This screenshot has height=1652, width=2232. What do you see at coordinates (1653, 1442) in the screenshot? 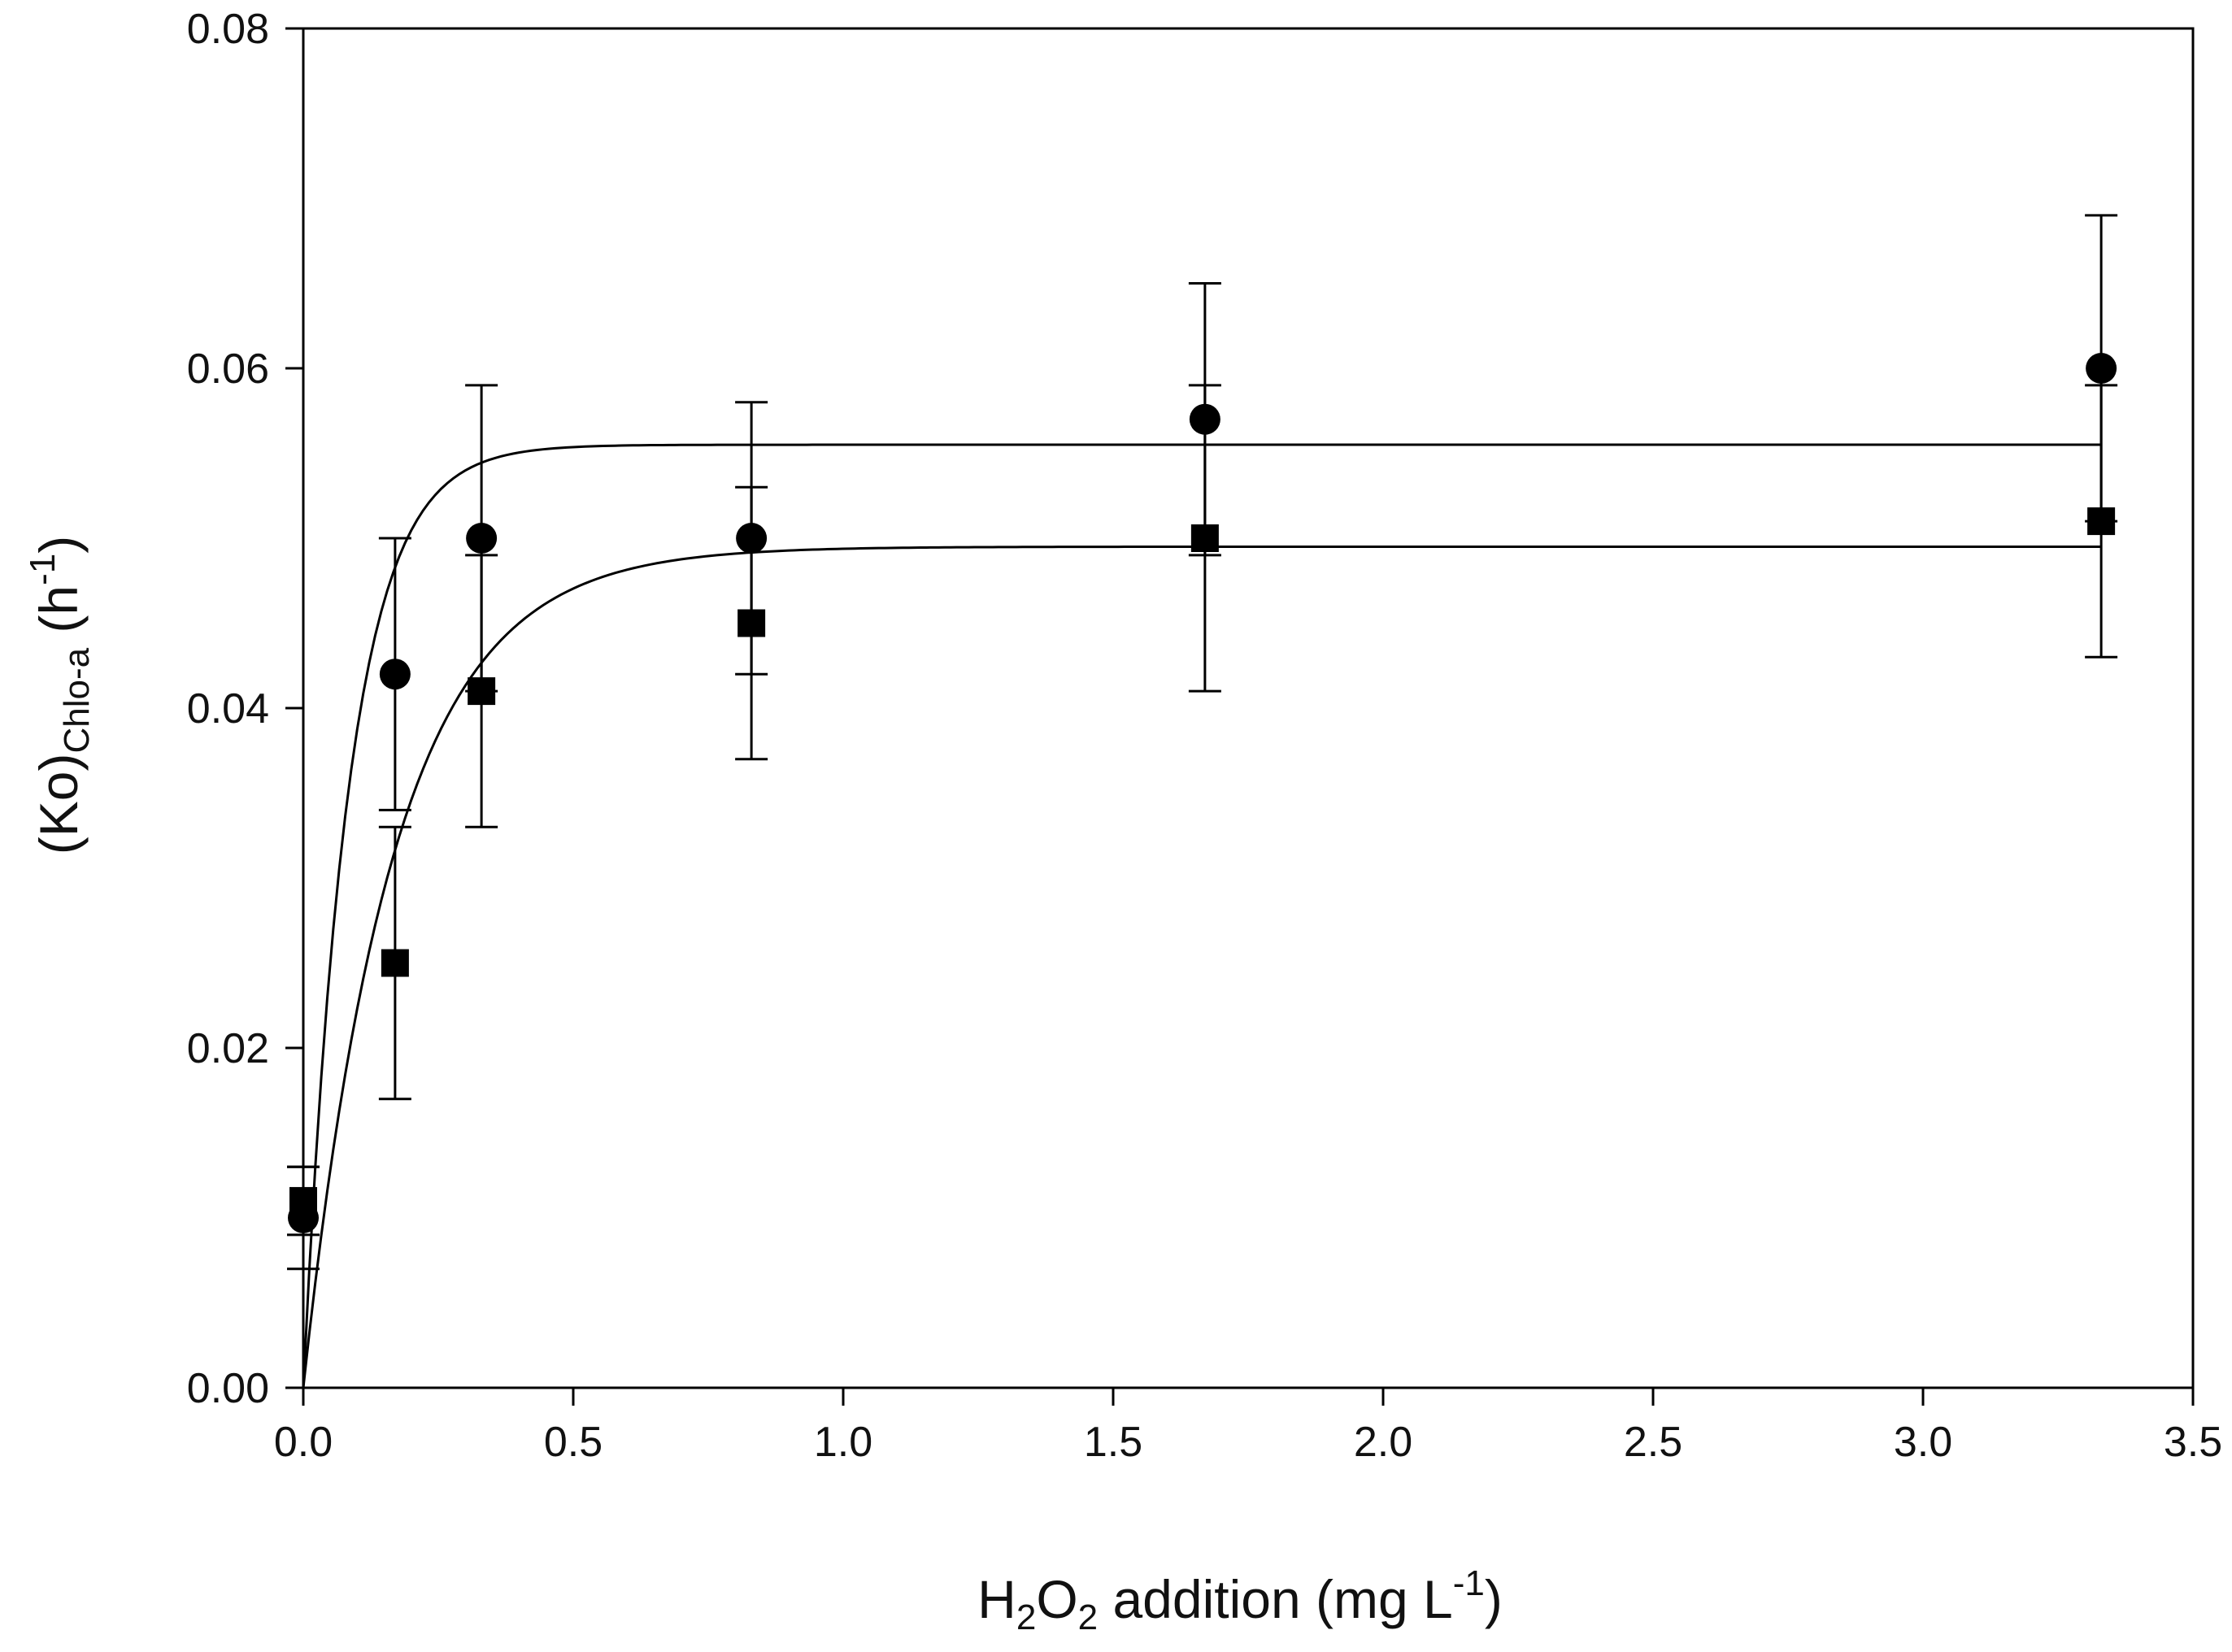
I see `x-tick-label: 2.5` at bounding box center [1653, 1442].